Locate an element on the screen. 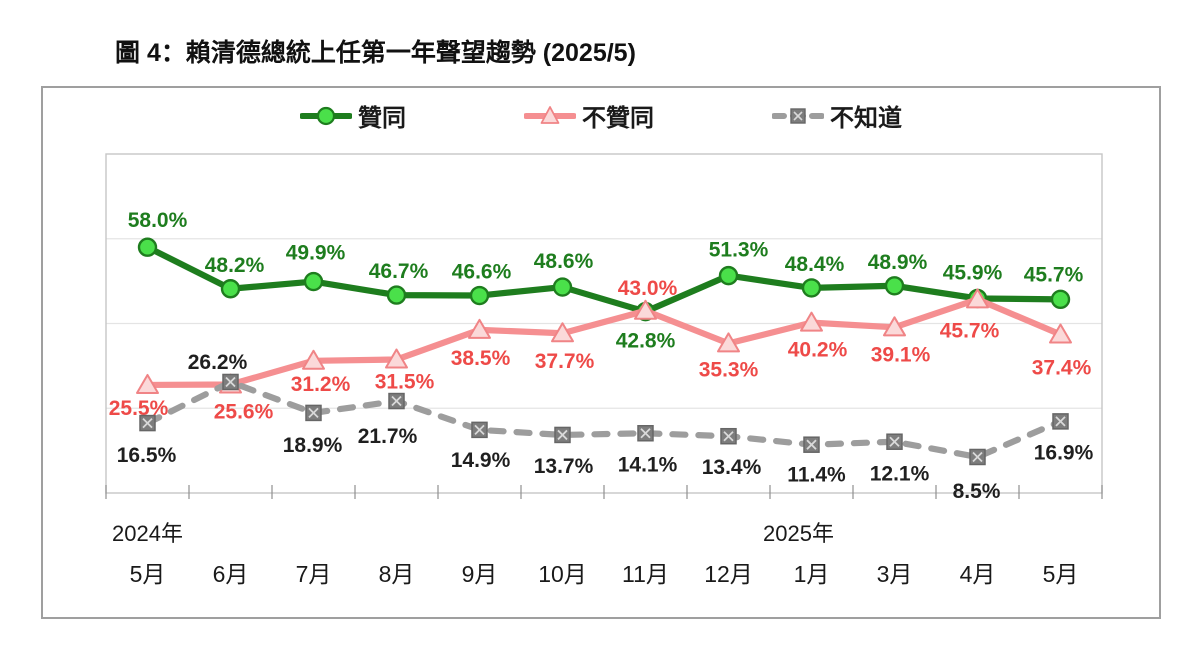 This screenshot has height=668, width=1200. approve-data-label: 48.2% is located at coordinates (235, 265).